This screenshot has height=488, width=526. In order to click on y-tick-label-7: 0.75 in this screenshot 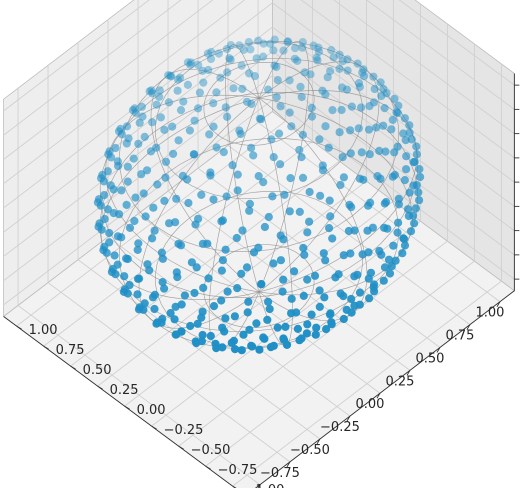, I will do `click(70, 350)`.